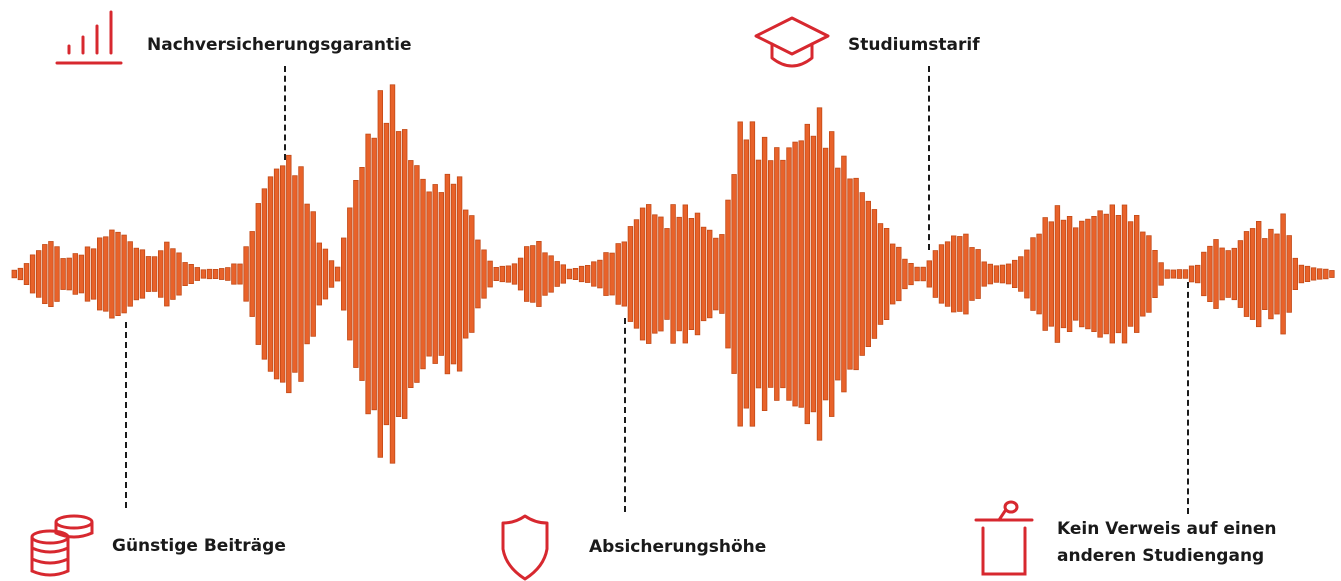  Describe the element at coordinates (279, 45) in the screenshot. I see `label-nachversicherungsgarantie: Nachversicherungsgarantie` at that location.